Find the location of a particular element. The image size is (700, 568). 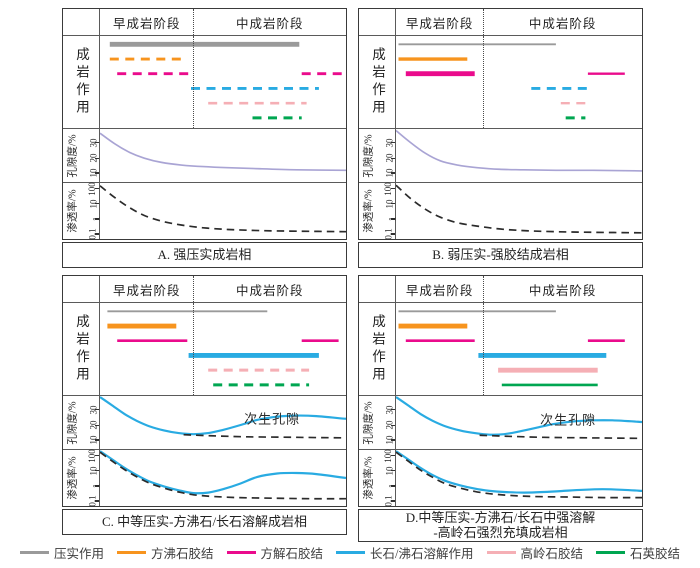

panel-caption: B. 弱压实-强胶结成岩相 is located at coordinates (500, 255).